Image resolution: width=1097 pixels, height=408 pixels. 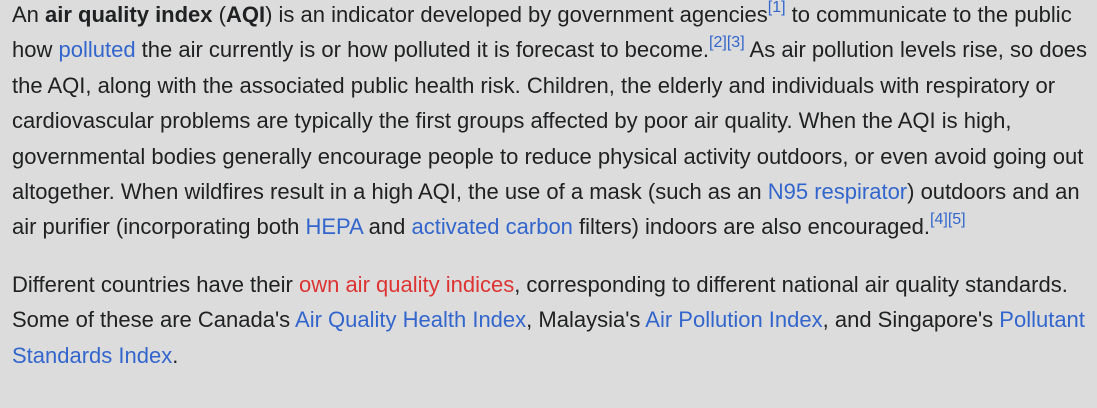 What do you see at coordinates (97, 50) in the screenshot?
I see `link-polluted: polluted` at bounding box center [97, 50].